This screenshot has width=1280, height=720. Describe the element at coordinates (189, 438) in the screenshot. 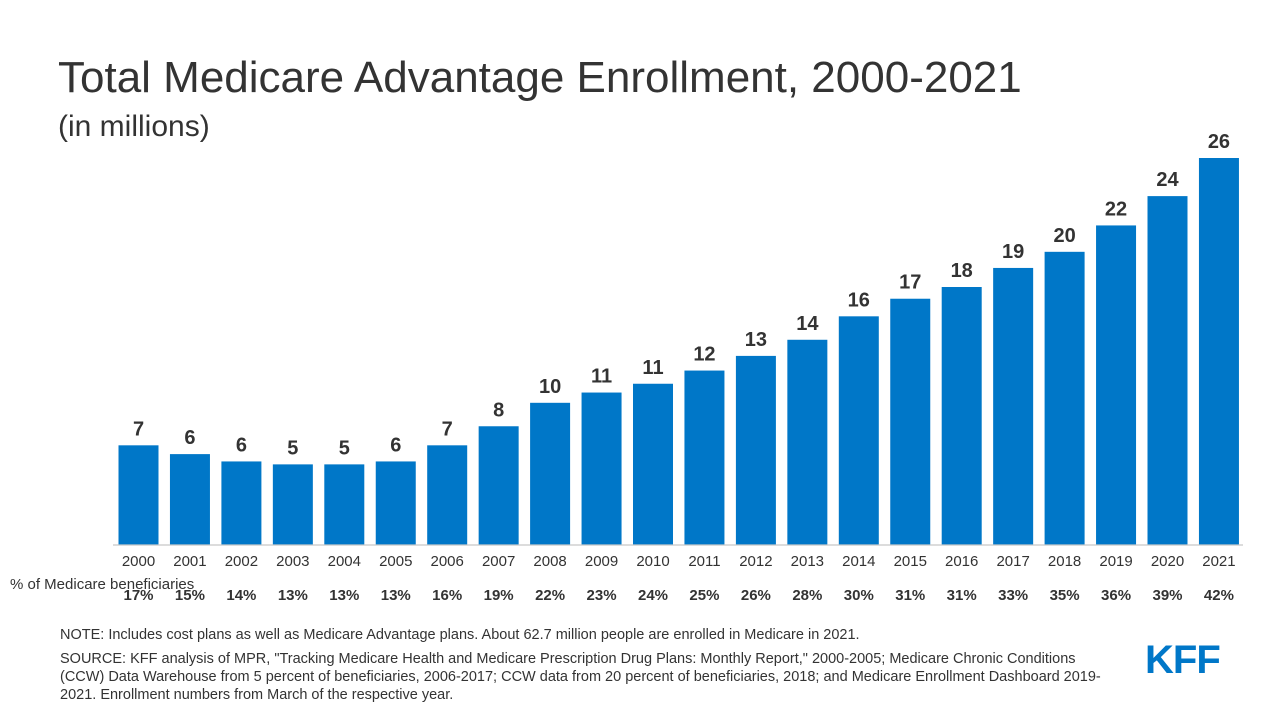

I see `data-label-2001: 6` at that location.